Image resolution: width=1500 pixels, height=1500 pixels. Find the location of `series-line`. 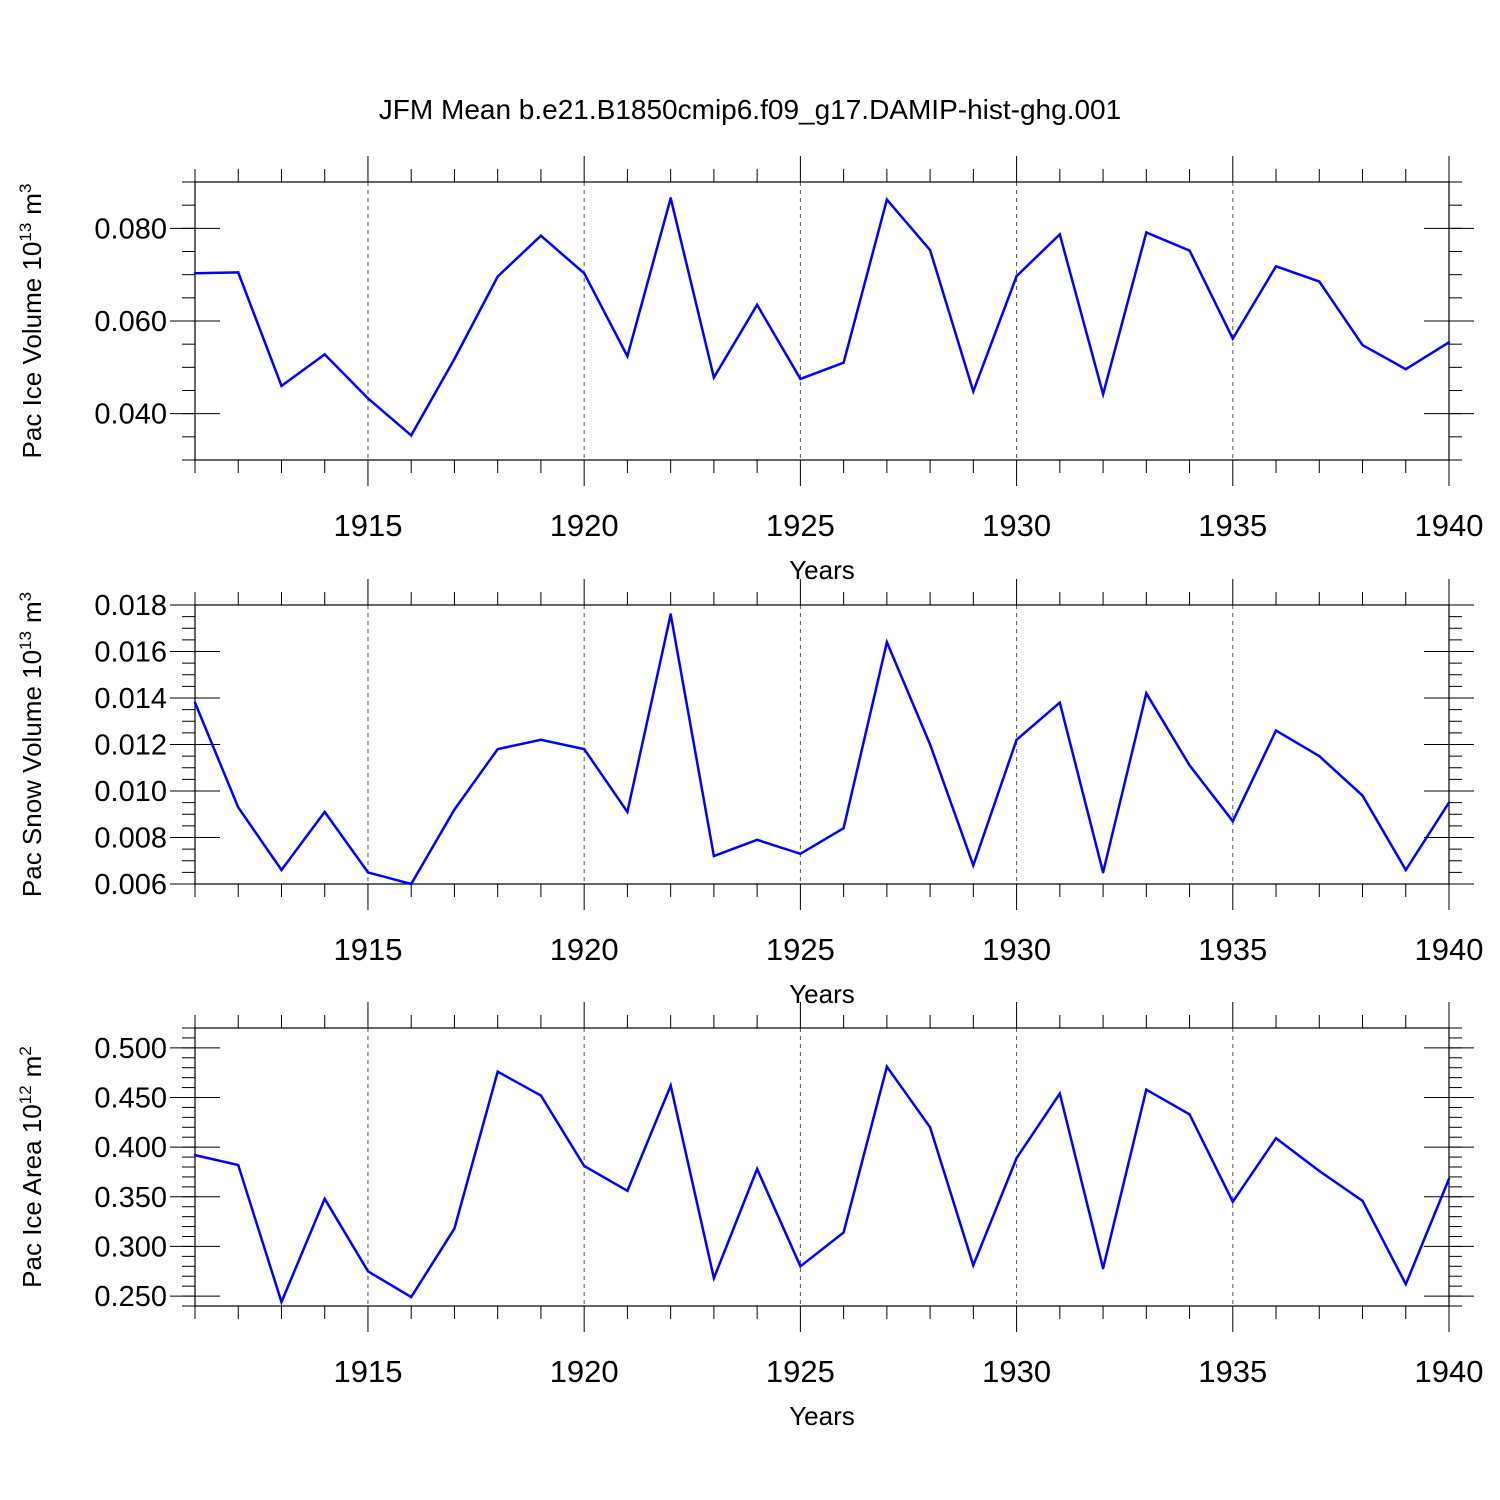

series-line is located at coordinates (822, 317).